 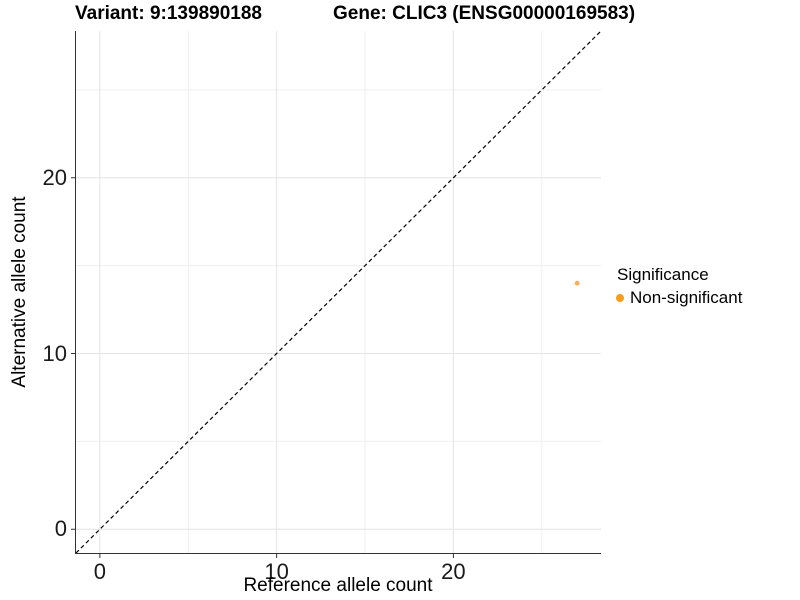 What do you see at coordinates (686, 297) in the screenshot?
I see `legend-item-label: Non-significant` at bounding box center [686, 297].